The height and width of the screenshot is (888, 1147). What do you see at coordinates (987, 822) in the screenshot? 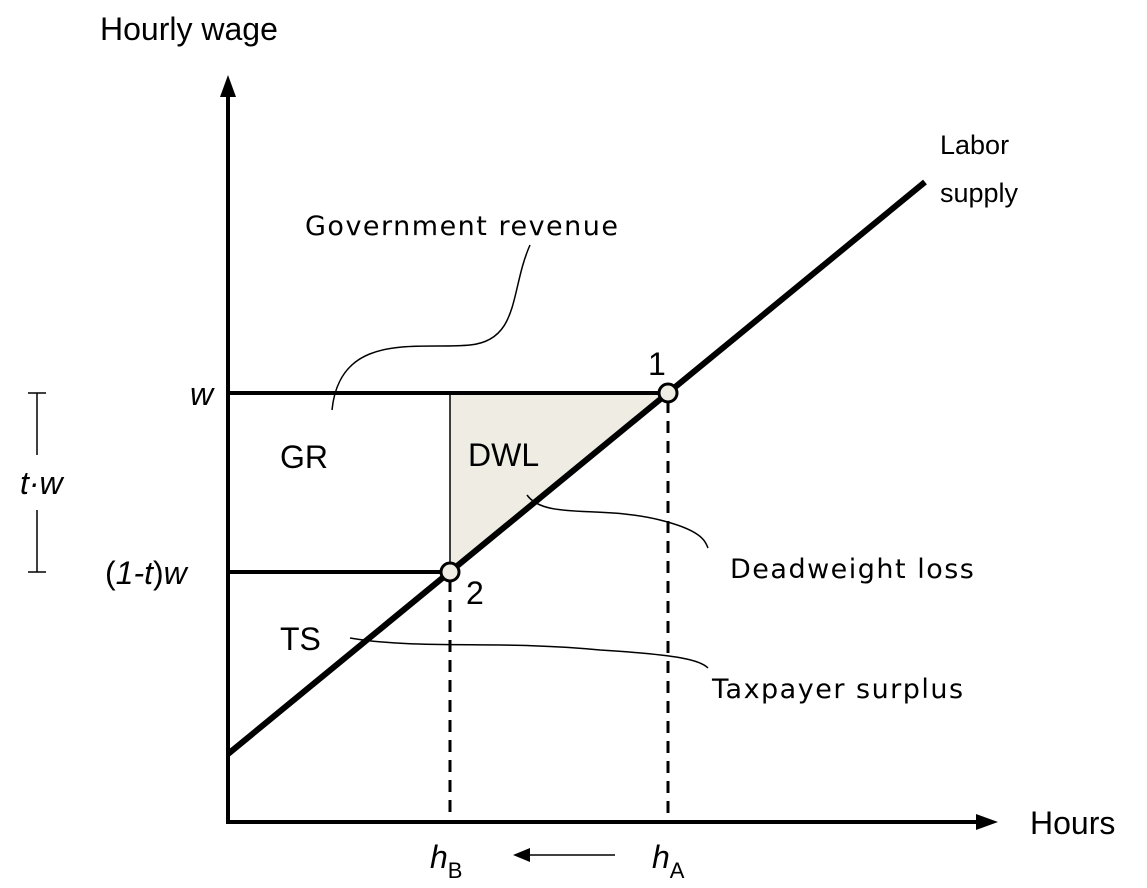
I see `x-arrow` at bounding box center [987, 822].